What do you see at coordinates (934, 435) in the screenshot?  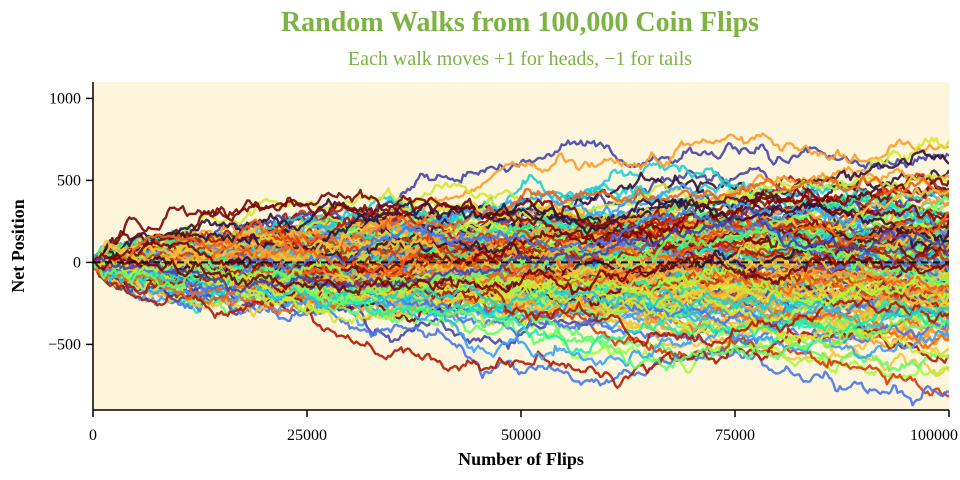 I see `x-tick-label: 100000` at bounding box center [934, 435].